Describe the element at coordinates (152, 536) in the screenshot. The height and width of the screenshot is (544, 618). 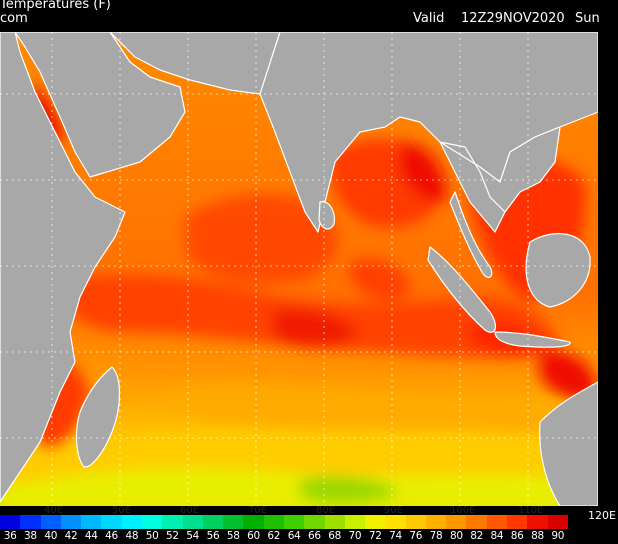
I see `scale-value: 50` at that location.